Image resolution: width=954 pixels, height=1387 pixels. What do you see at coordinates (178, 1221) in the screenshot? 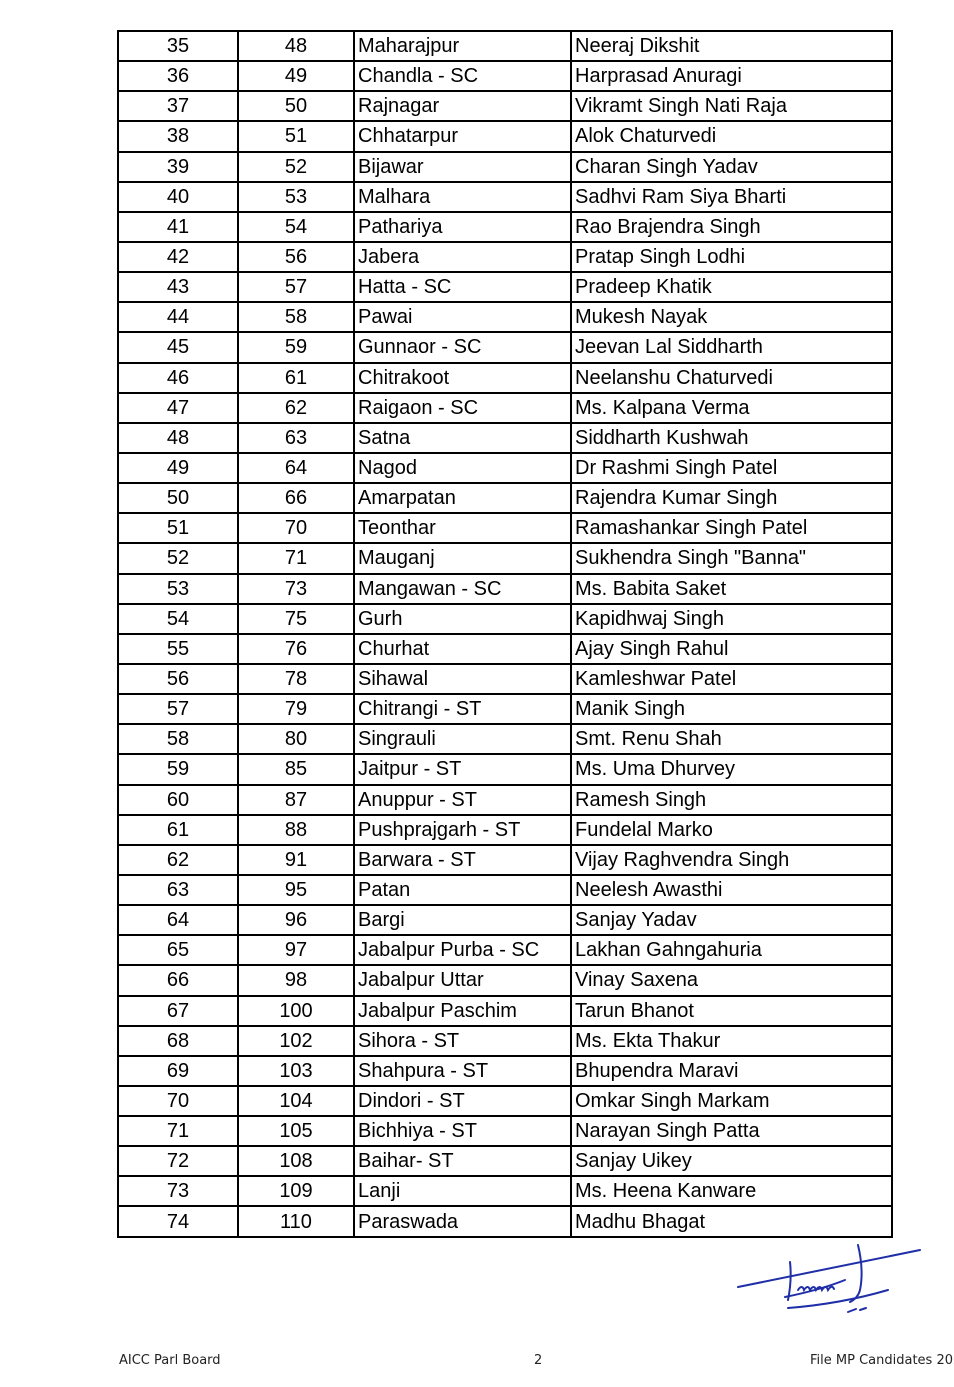
I see `serial-number: 74` at bounding box center [178, 1221].